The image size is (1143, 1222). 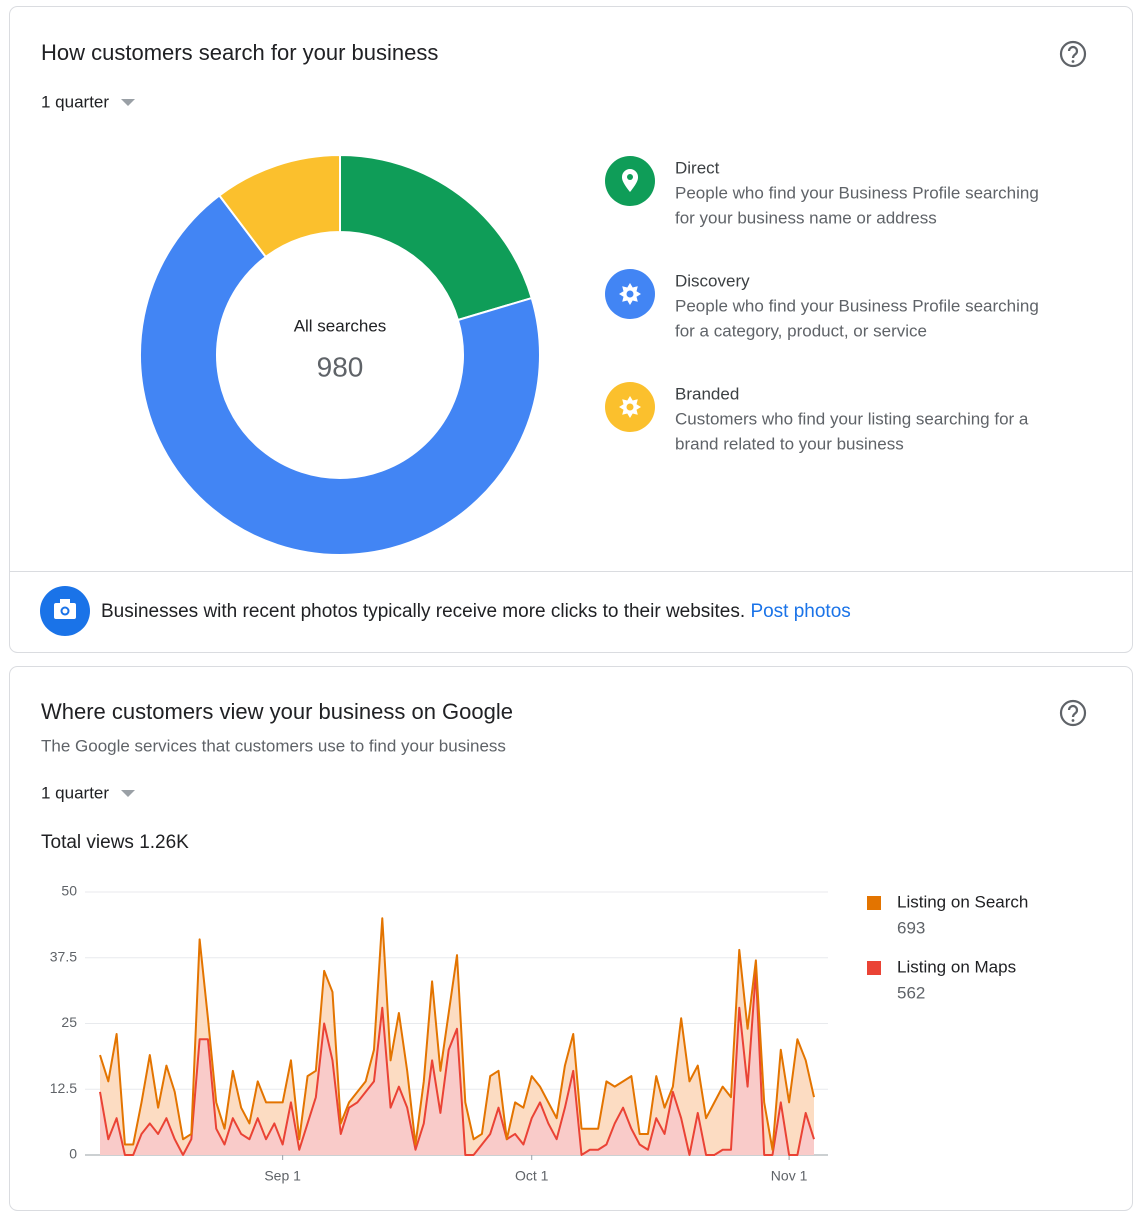 I want to click on legend-name: Direct, so click(x=697, y=167).